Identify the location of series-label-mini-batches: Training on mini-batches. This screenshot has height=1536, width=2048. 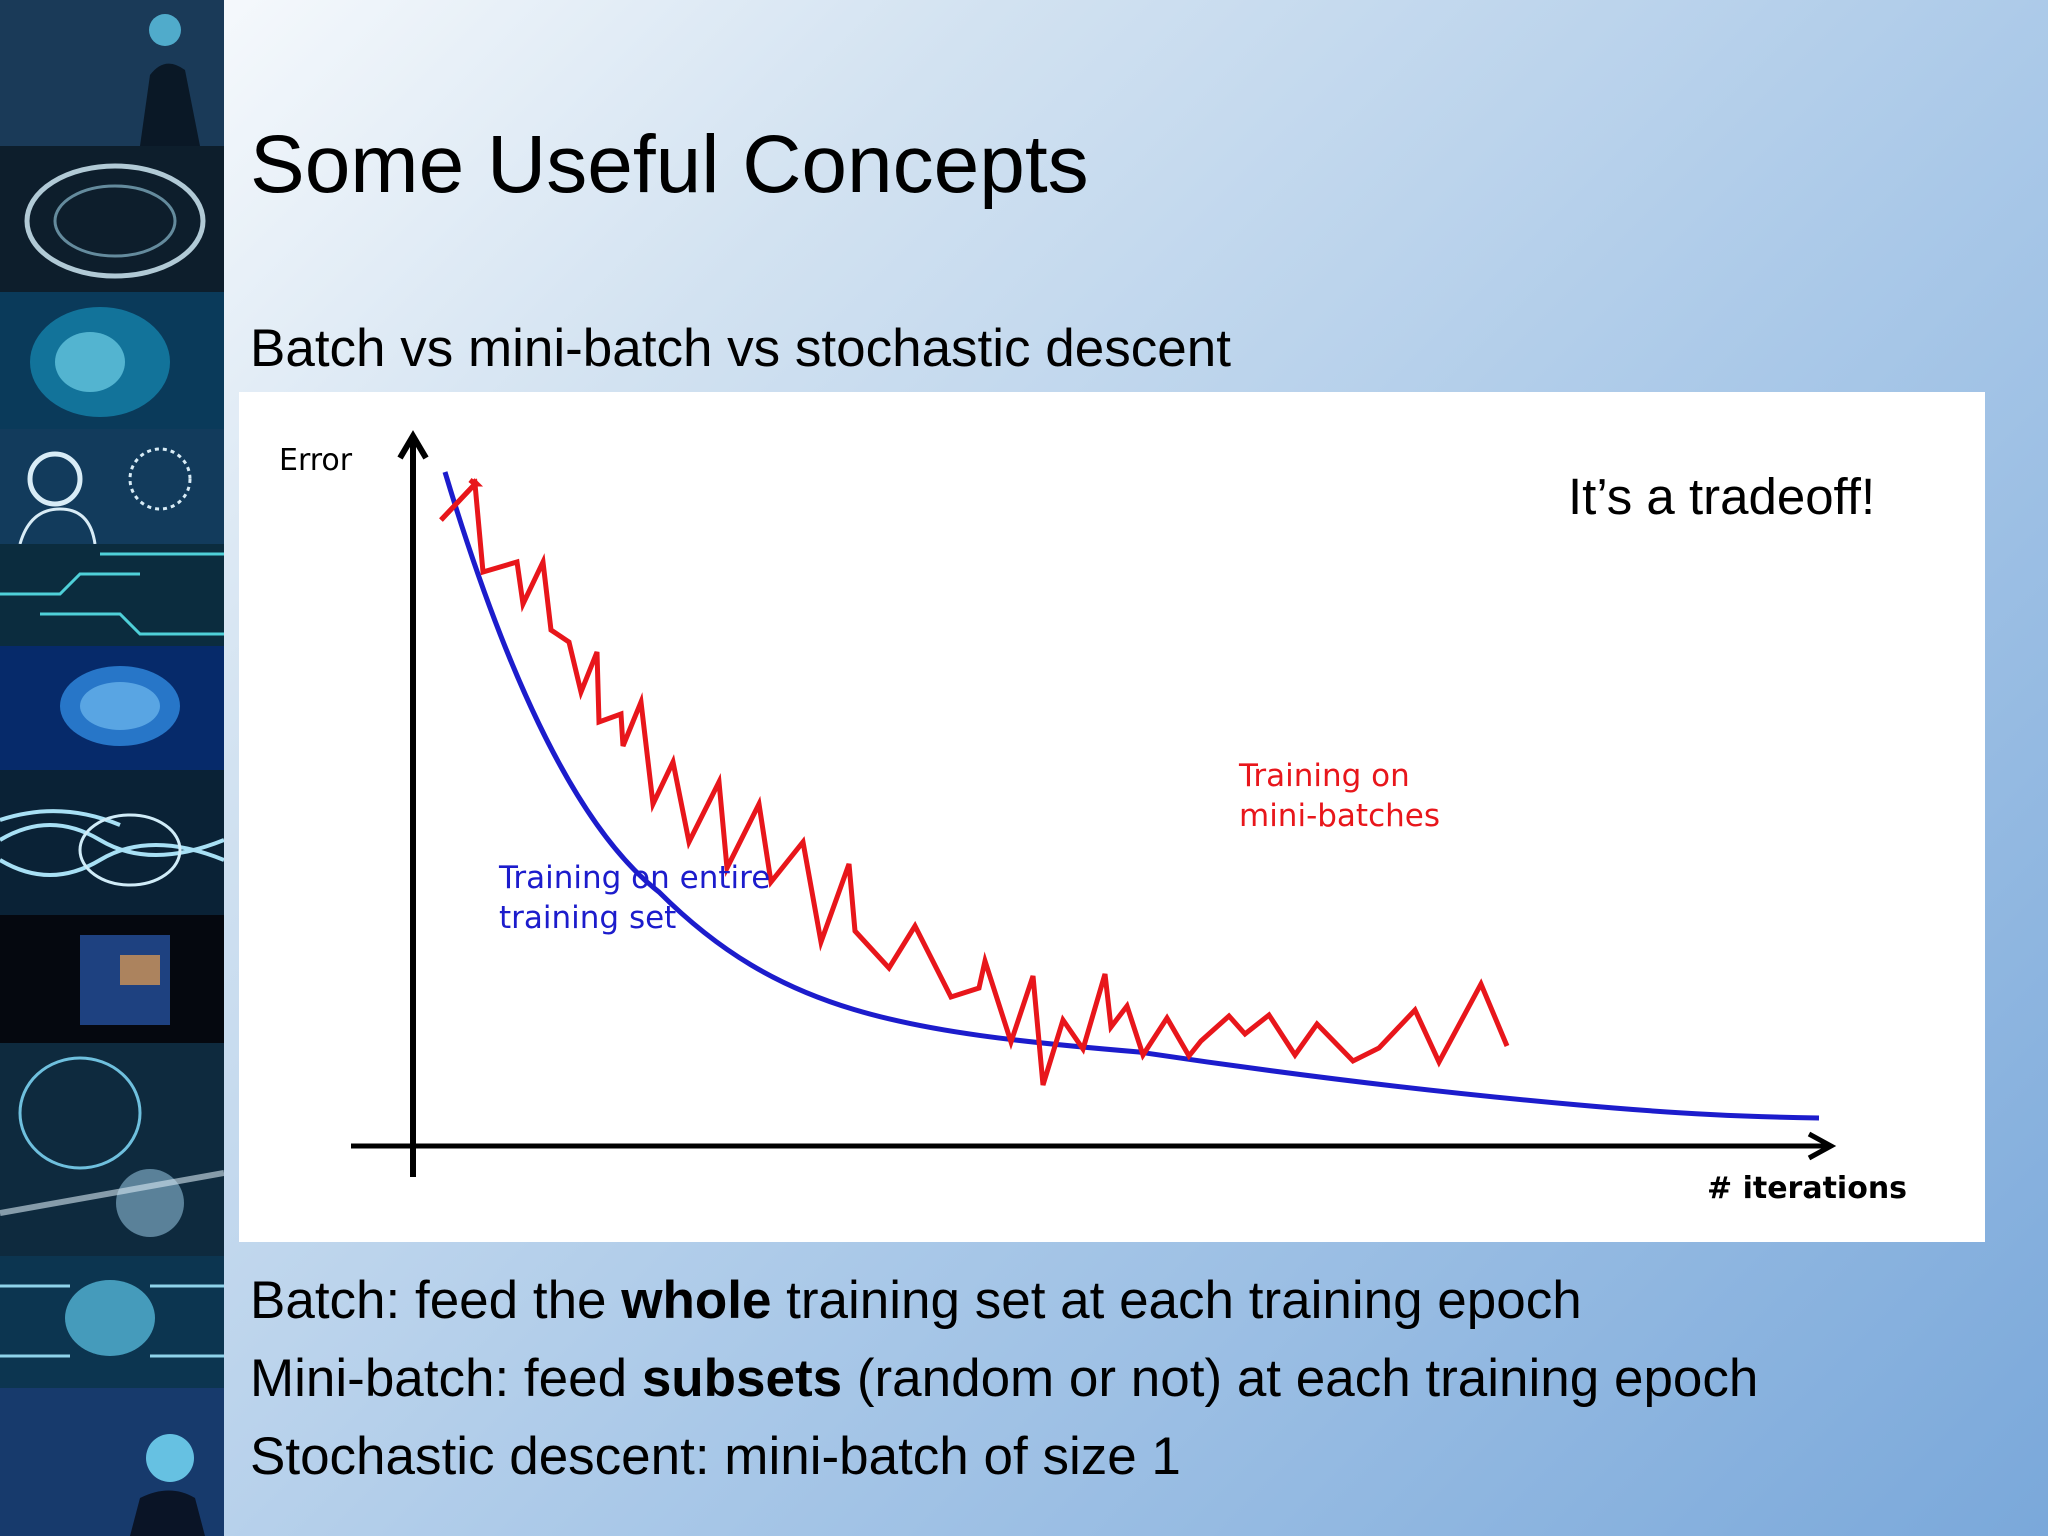
(1339, 796).